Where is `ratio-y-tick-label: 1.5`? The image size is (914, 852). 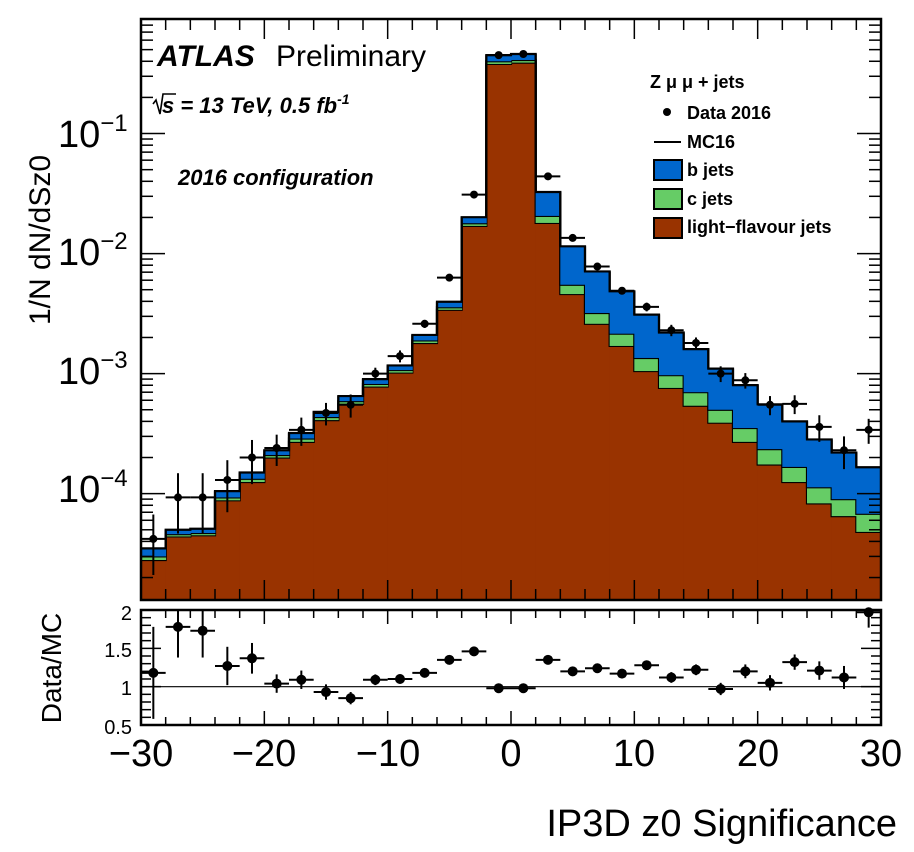
ratio-y-tick-label: 1.5 is located at coordinates (118, 651).